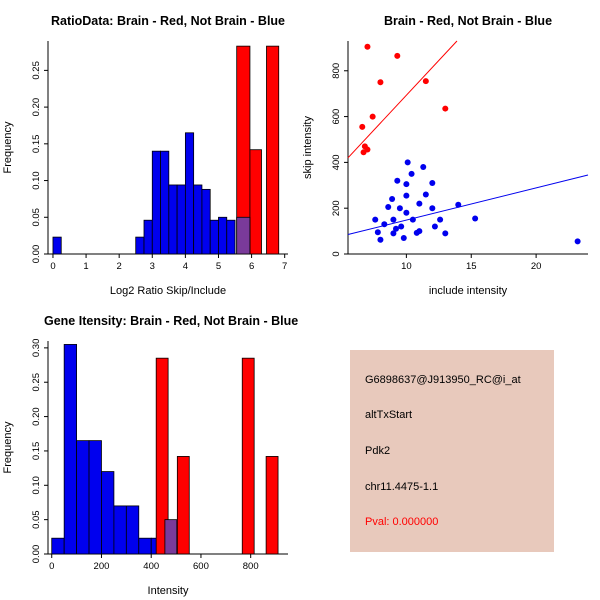 The image size is (600, 600). I want to click on svg-text: include intensity, so click(468, 291).